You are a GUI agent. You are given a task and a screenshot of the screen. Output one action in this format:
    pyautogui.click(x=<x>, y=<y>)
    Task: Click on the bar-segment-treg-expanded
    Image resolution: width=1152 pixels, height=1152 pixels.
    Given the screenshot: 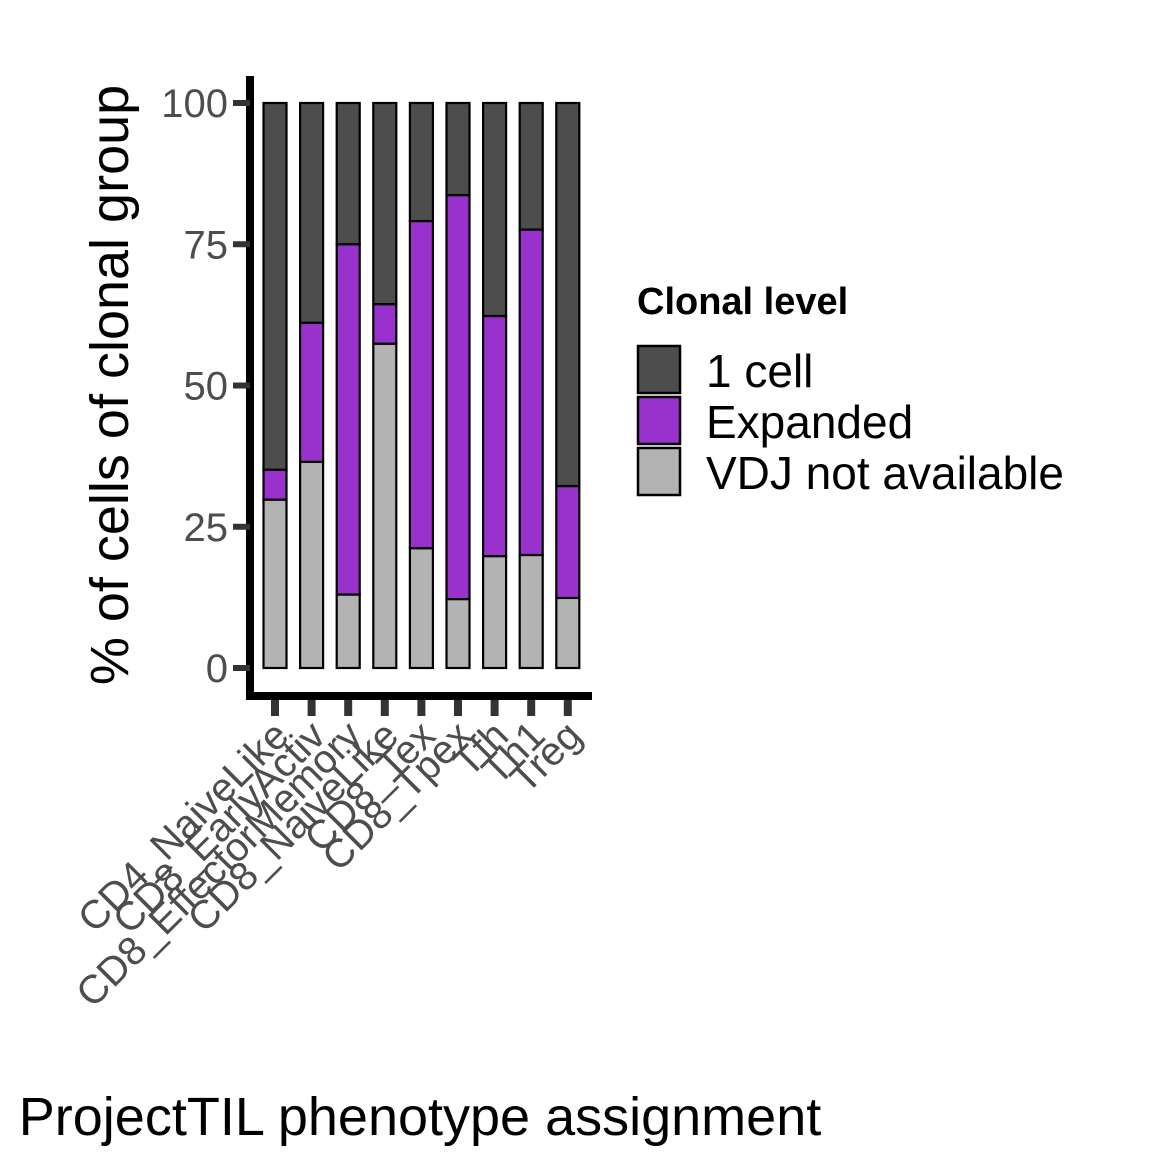 What is the action you would take?
    pyautogui.click(x=568, y=542)
    